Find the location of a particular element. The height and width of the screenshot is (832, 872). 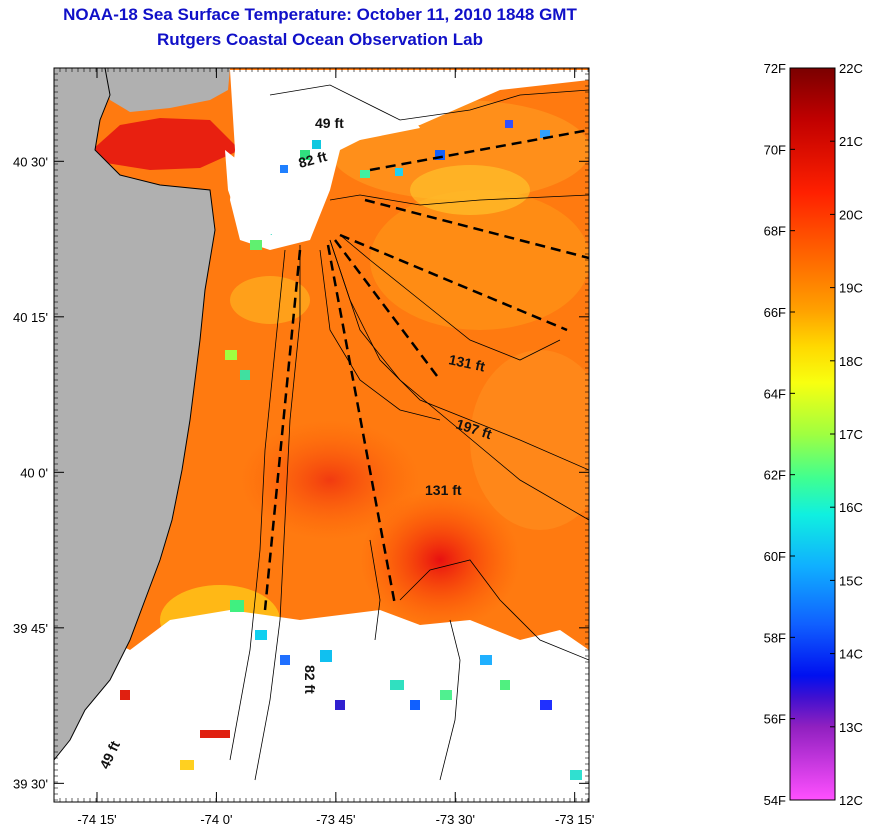

land-north is located at coordinates (167, 90).